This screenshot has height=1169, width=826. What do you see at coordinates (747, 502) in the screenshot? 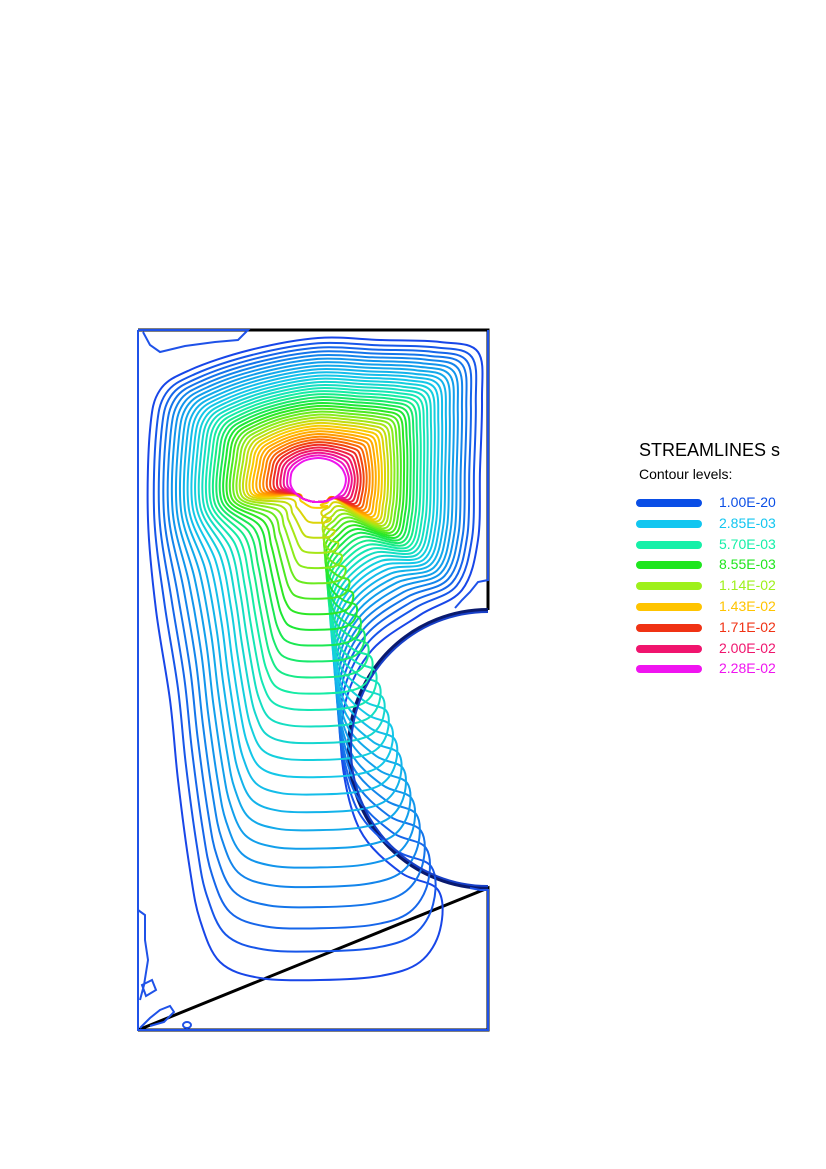
I see `legend-label: 1.00E-20` at bounding box center [747, 502].